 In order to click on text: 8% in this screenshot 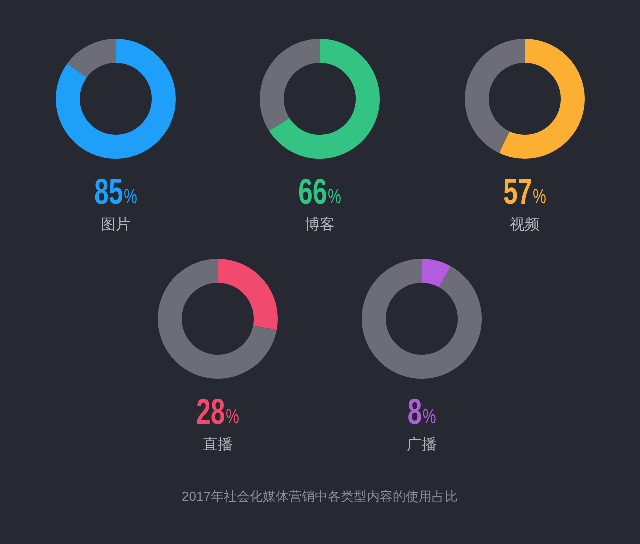, I will do `click(422, 412)`.